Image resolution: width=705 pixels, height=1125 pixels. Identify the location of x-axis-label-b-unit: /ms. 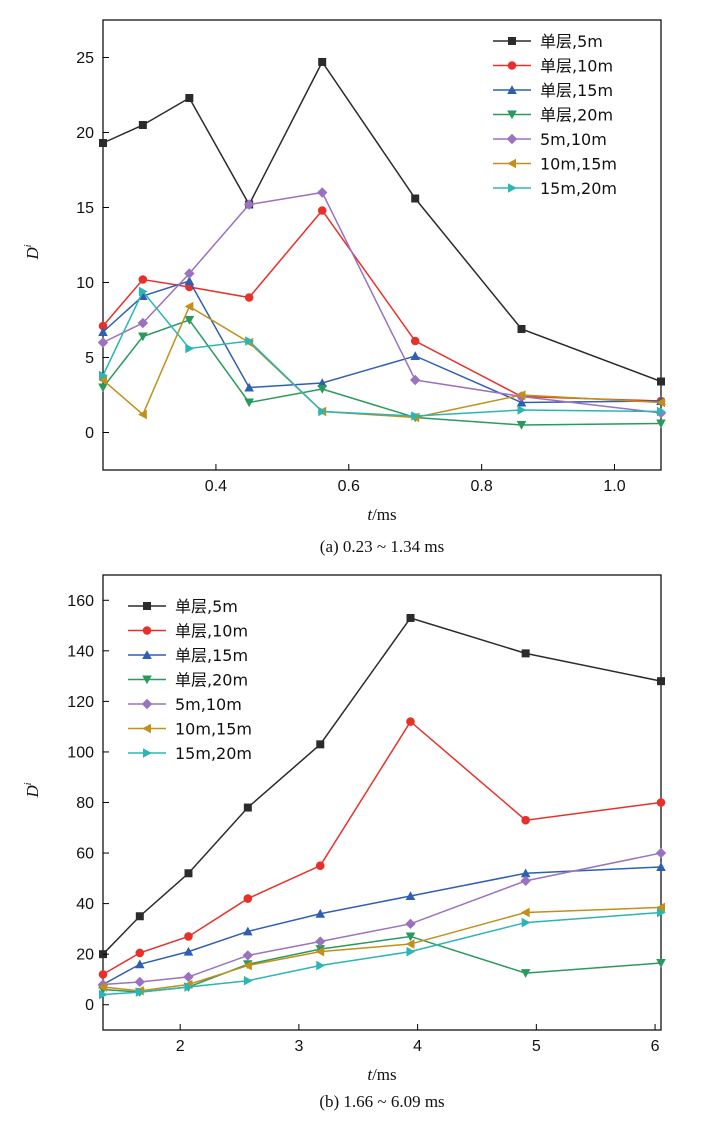
(384, 1074).